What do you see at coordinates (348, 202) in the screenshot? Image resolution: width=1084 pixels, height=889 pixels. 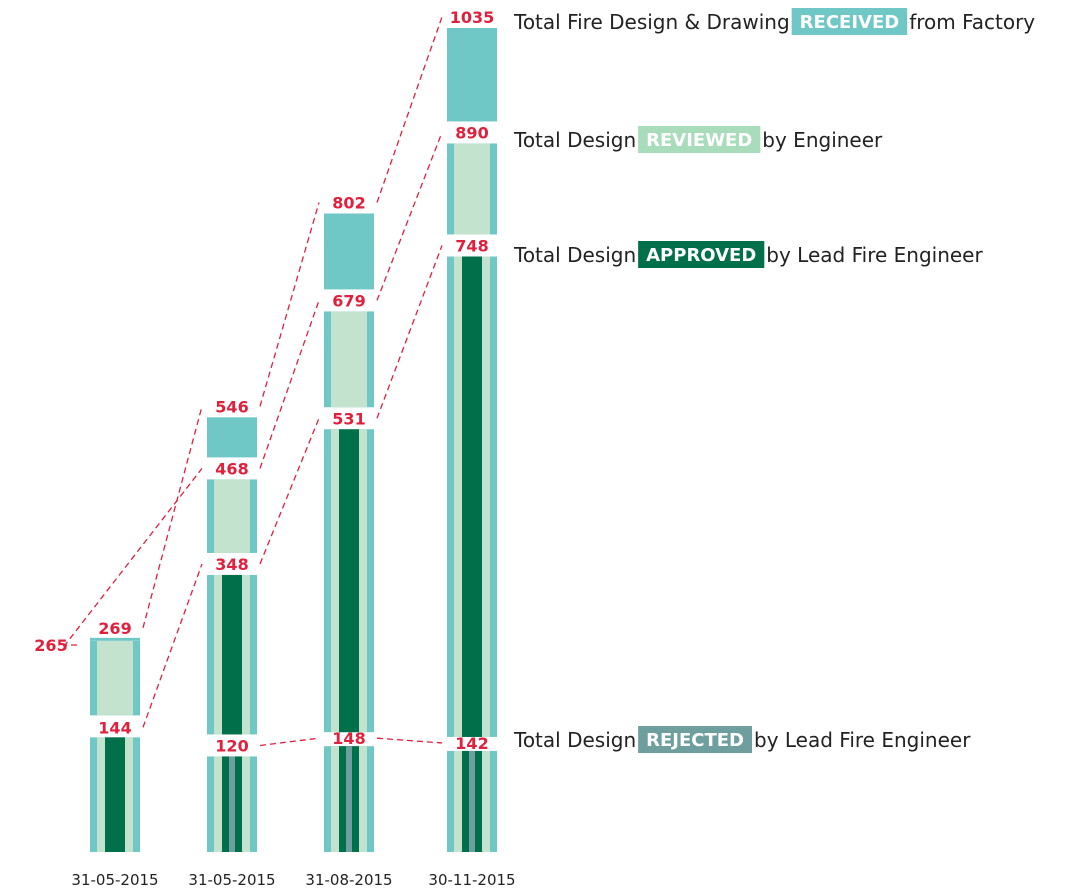 I see `value-label-rec-2: 802` at bounding box center [348, 202].